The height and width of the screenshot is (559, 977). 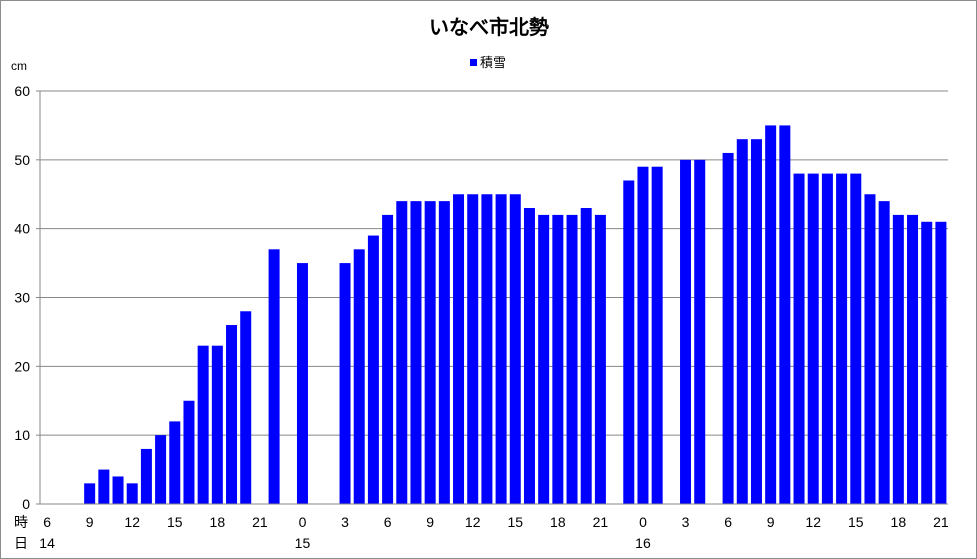 What do you see at coordinates (643, 543) in the screenshot?
I see `x-day-tick-label: 16` at bounding box center [643, 543].